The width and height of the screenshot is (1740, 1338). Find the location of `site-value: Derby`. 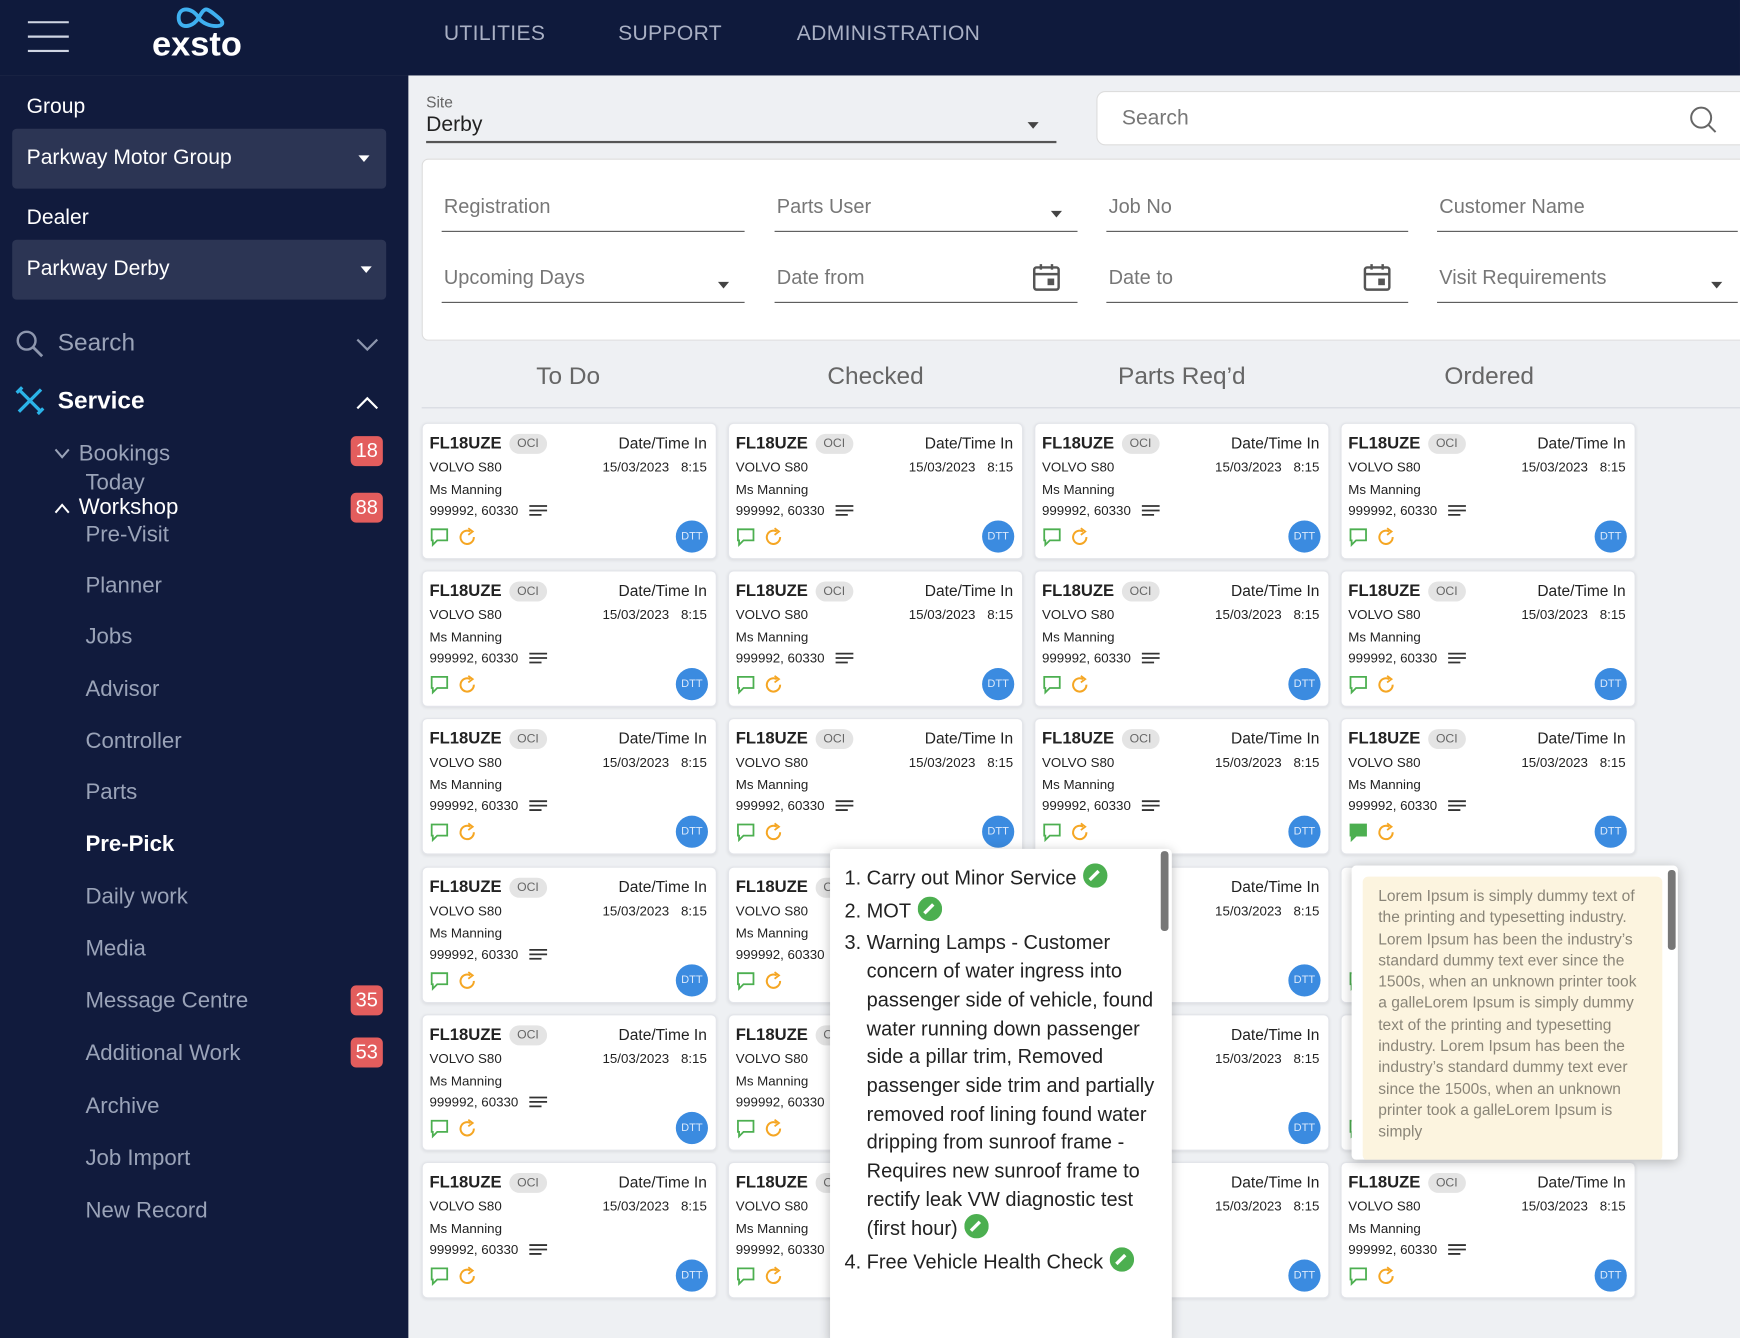

site-value: Derby is located at coordinates (454, 125).